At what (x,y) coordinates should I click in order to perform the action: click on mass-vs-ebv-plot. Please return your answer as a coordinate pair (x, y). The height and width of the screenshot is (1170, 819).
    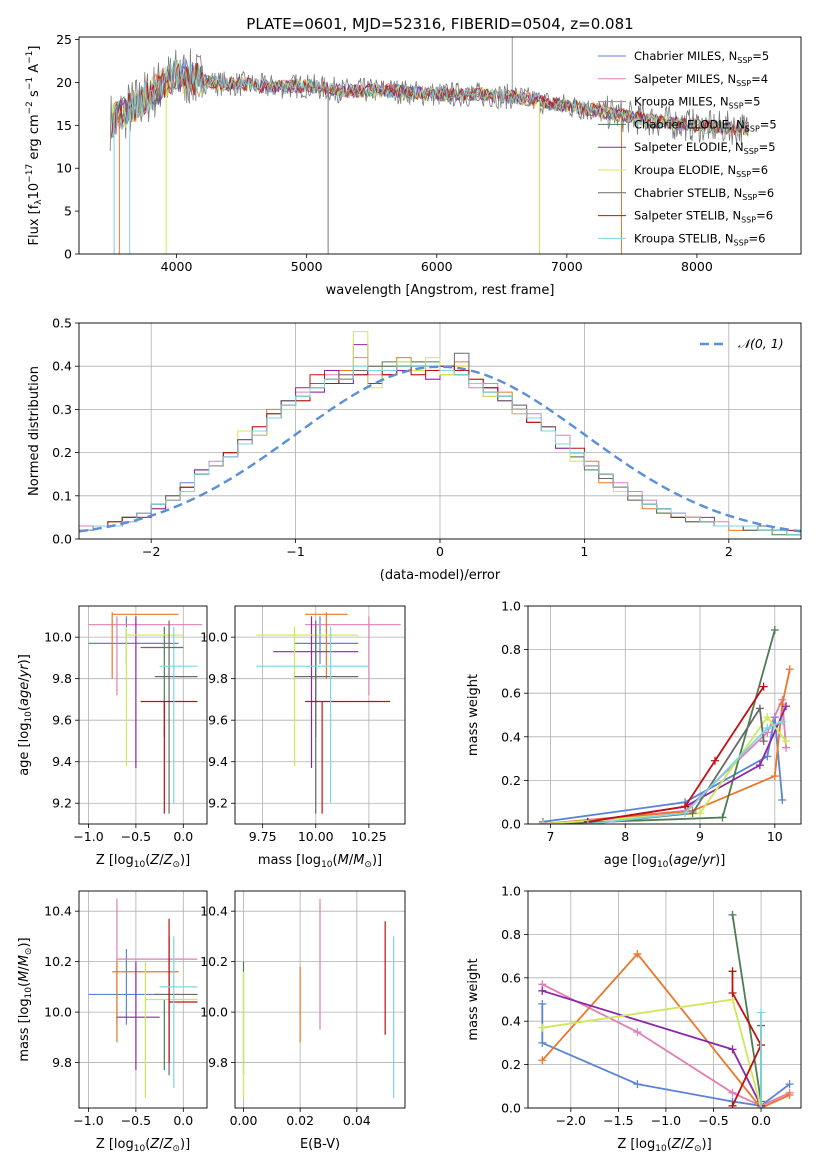
    Looking at the image, I should click on (318, 998).